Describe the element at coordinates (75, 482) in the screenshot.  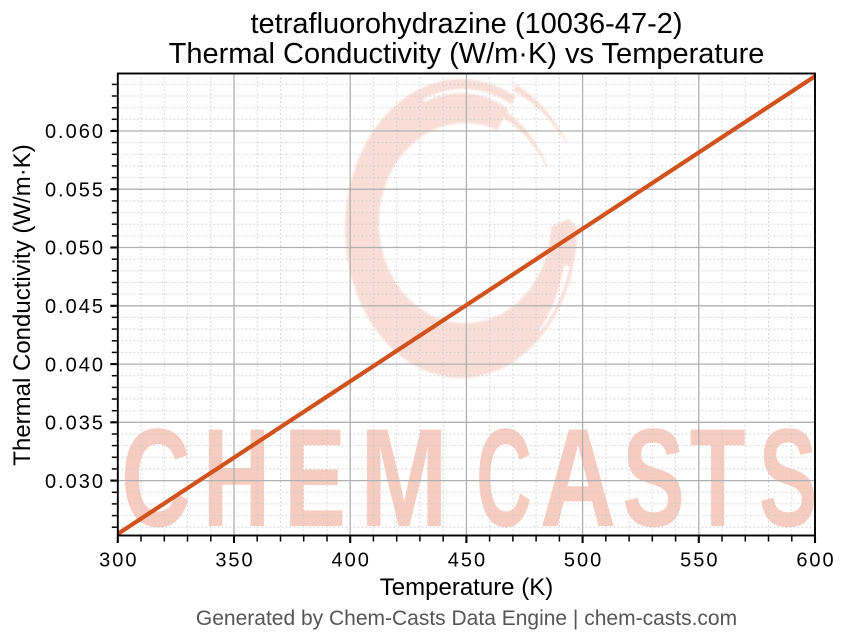
I see `svg-text: 0.030` at that location.